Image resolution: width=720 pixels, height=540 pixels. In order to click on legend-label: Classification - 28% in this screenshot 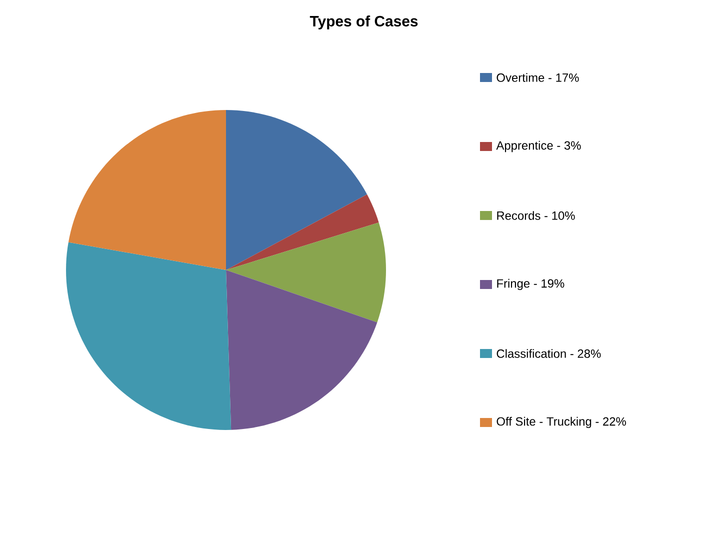, I will do `click(548, 353)`.